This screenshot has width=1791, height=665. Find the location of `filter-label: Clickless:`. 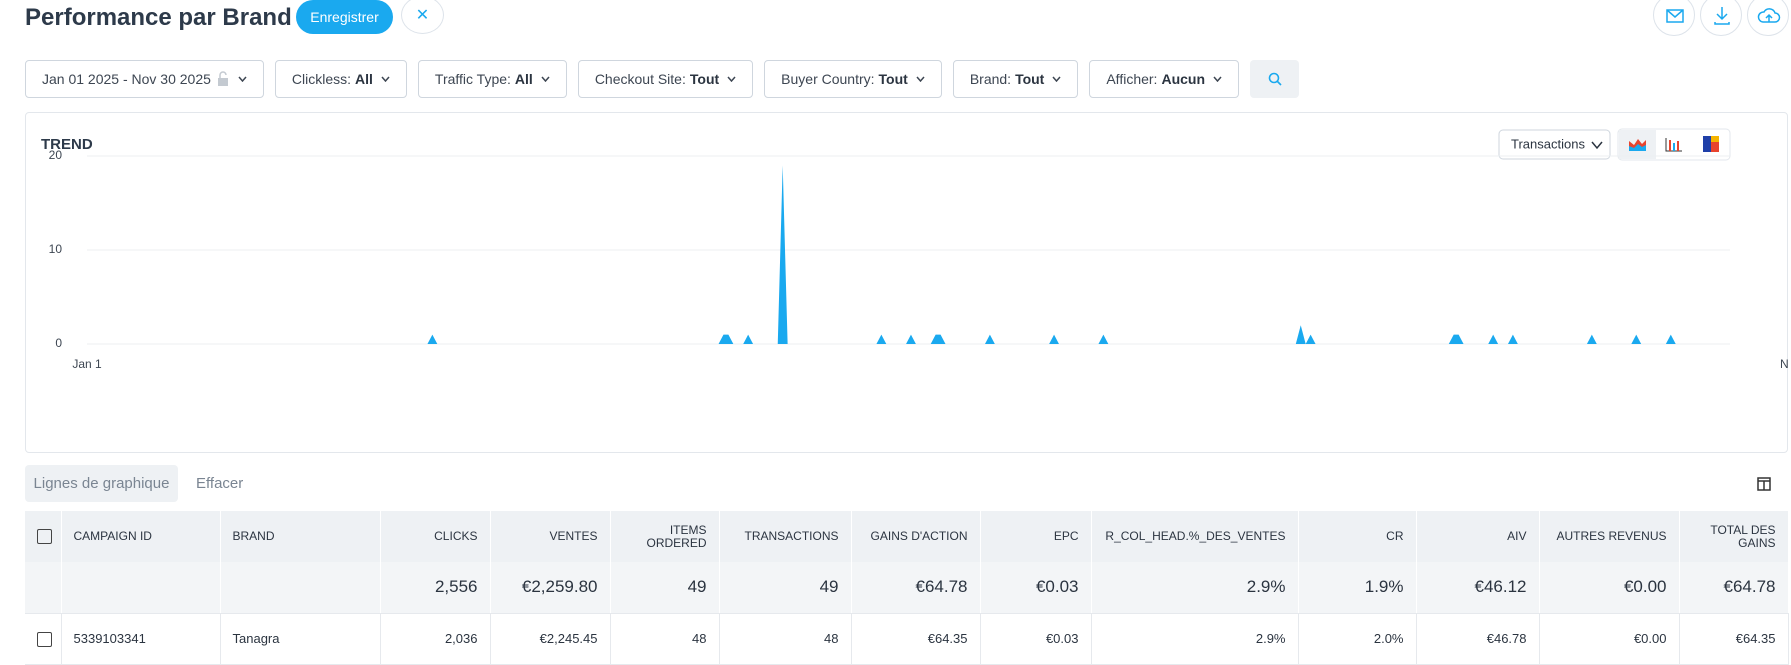

filter-label: Clickless: is located at coordinates (321, 79).